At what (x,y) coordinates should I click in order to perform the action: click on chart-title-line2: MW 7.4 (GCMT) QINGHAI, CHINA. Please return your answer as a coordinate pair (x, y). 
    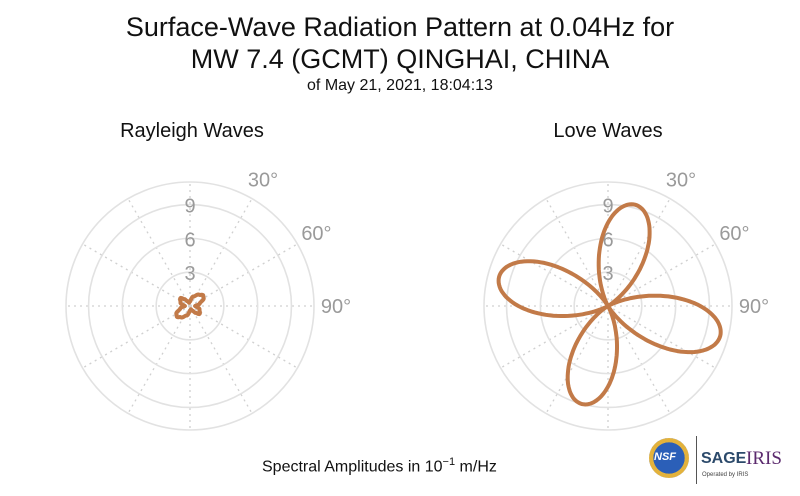
    Looking at the image, I should click on (400, 59).